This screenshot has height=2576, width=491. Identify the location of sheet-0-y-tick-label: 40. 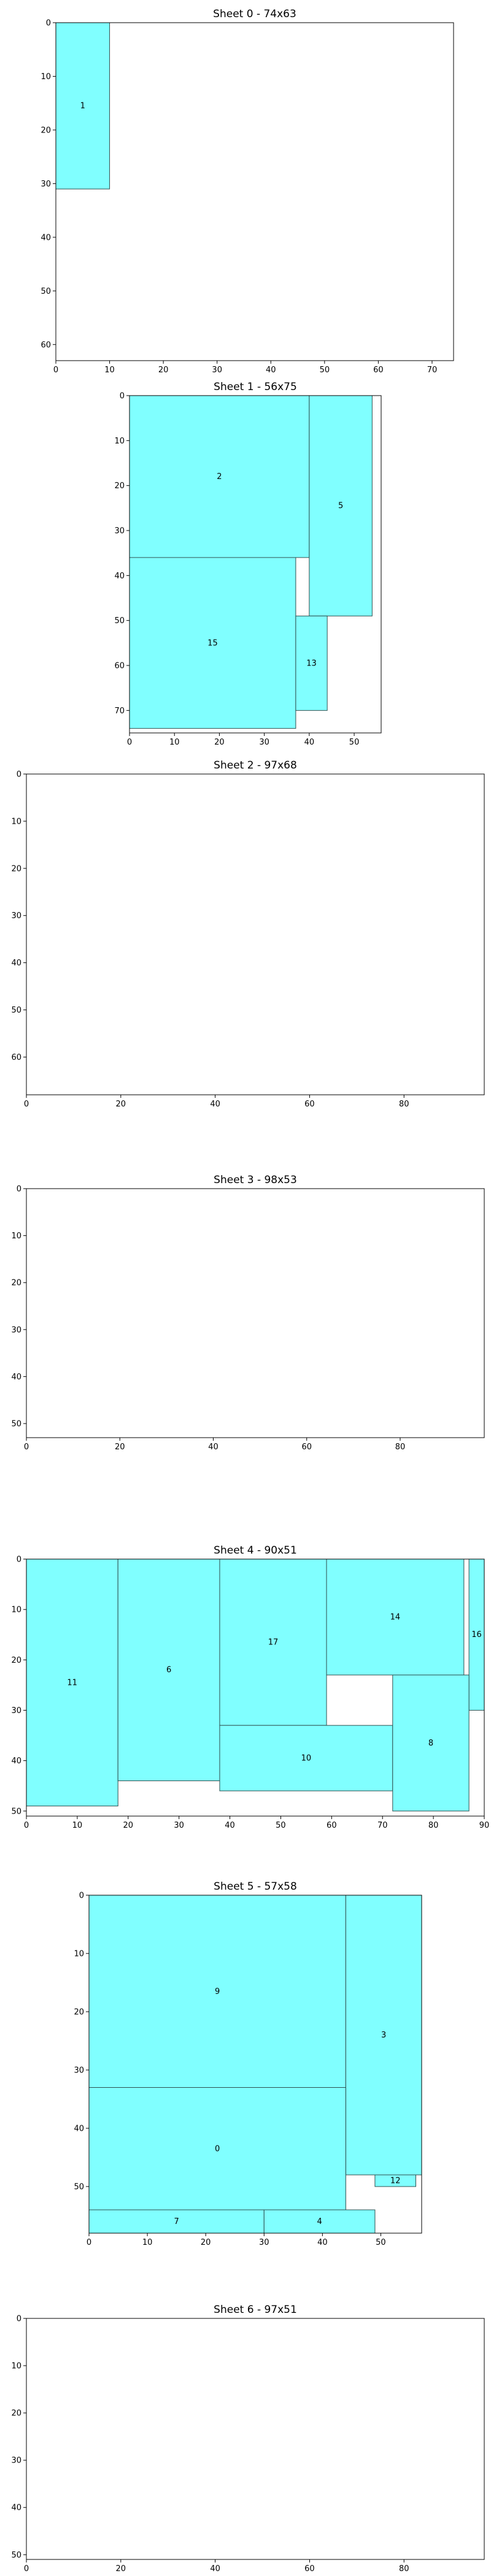
(46, 237).